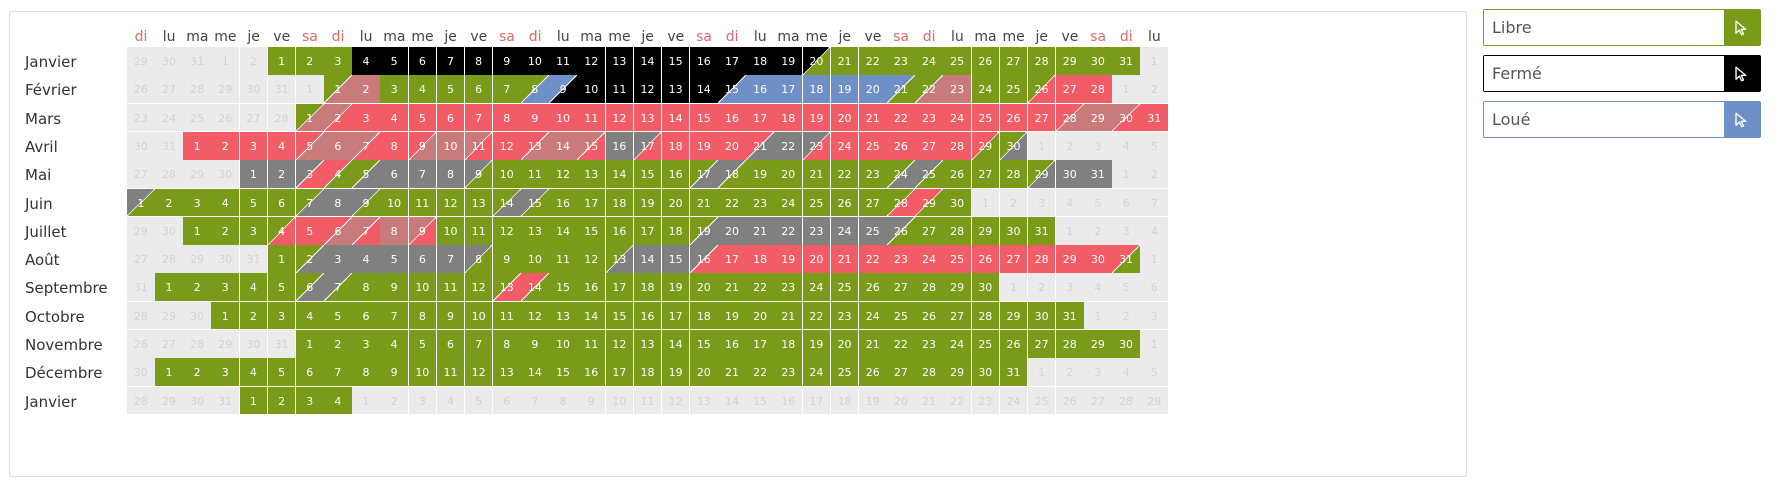  What do you see at coordinates (423, 231) in the screenshot?
I see `calendar-day: 9` at bounding box center [423, 231].